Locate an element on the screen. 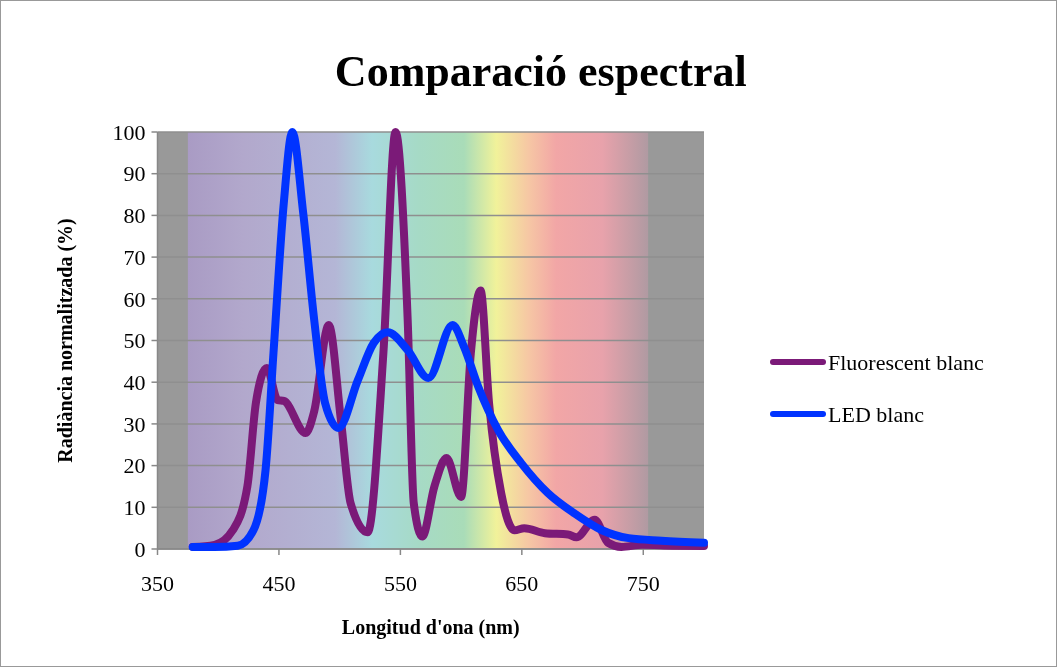  y-tick-label: 0 is located at coordinates (140, 549).